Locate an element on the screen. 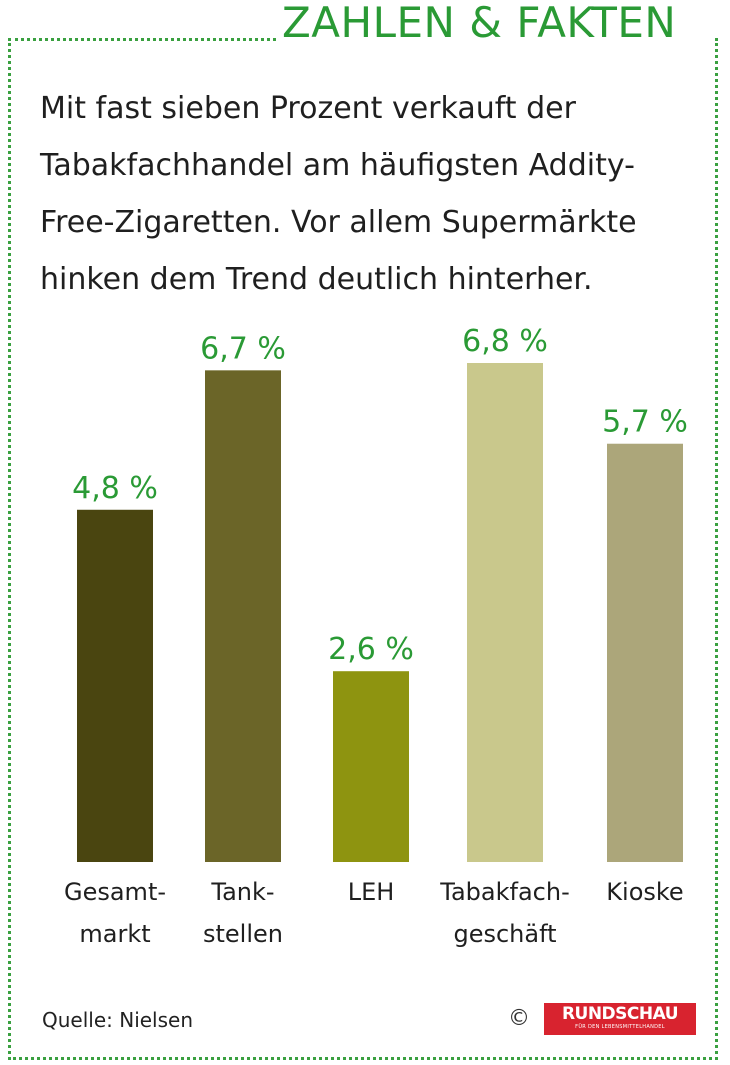 Image resolution: width=730 pixels, height=1065 pixels. logo-subtext: FÜR DEN LEBENSMITTELHANDEL is located at coordinates (620, 1027).